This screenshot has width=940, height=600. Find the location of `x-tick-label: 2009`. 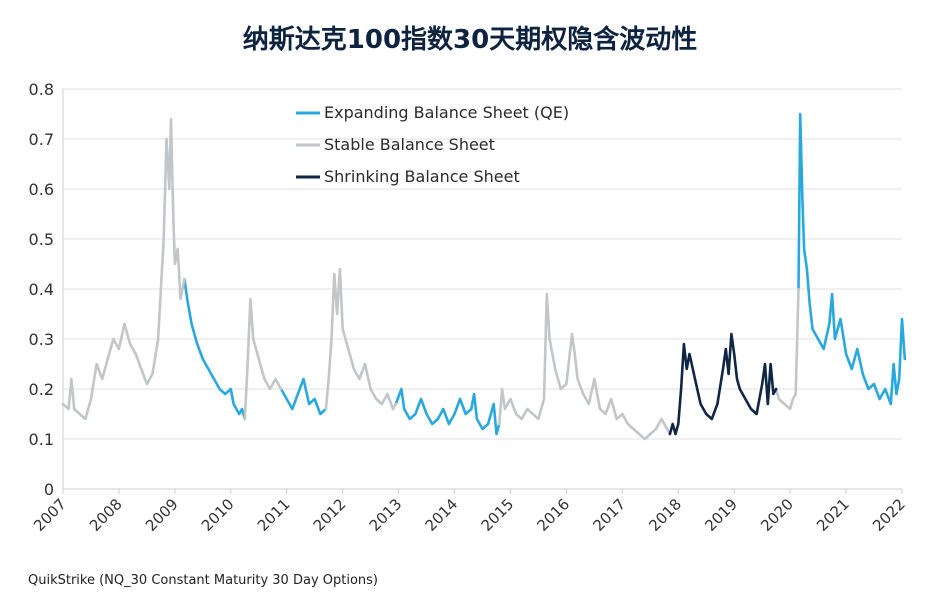

x-tick-label: 2009 is located at coordinates (162, 515).